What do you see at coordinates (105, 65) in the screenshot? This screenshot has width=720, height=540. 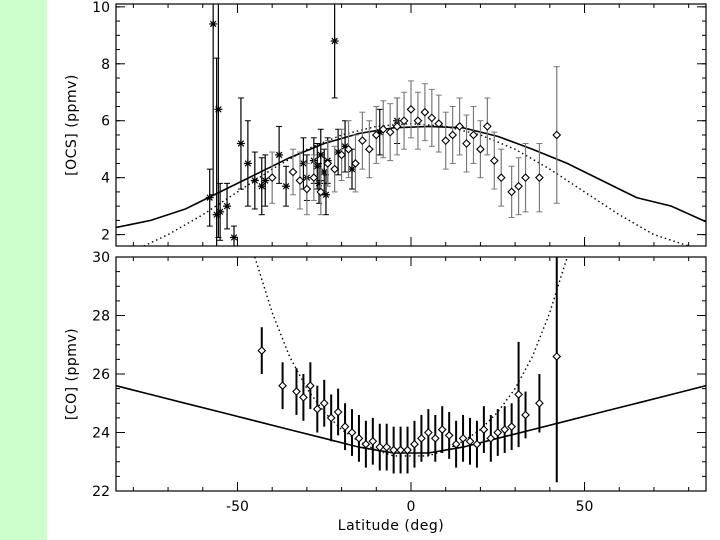 I see `y-tick-label: 8` at bounding box center [105, 65].